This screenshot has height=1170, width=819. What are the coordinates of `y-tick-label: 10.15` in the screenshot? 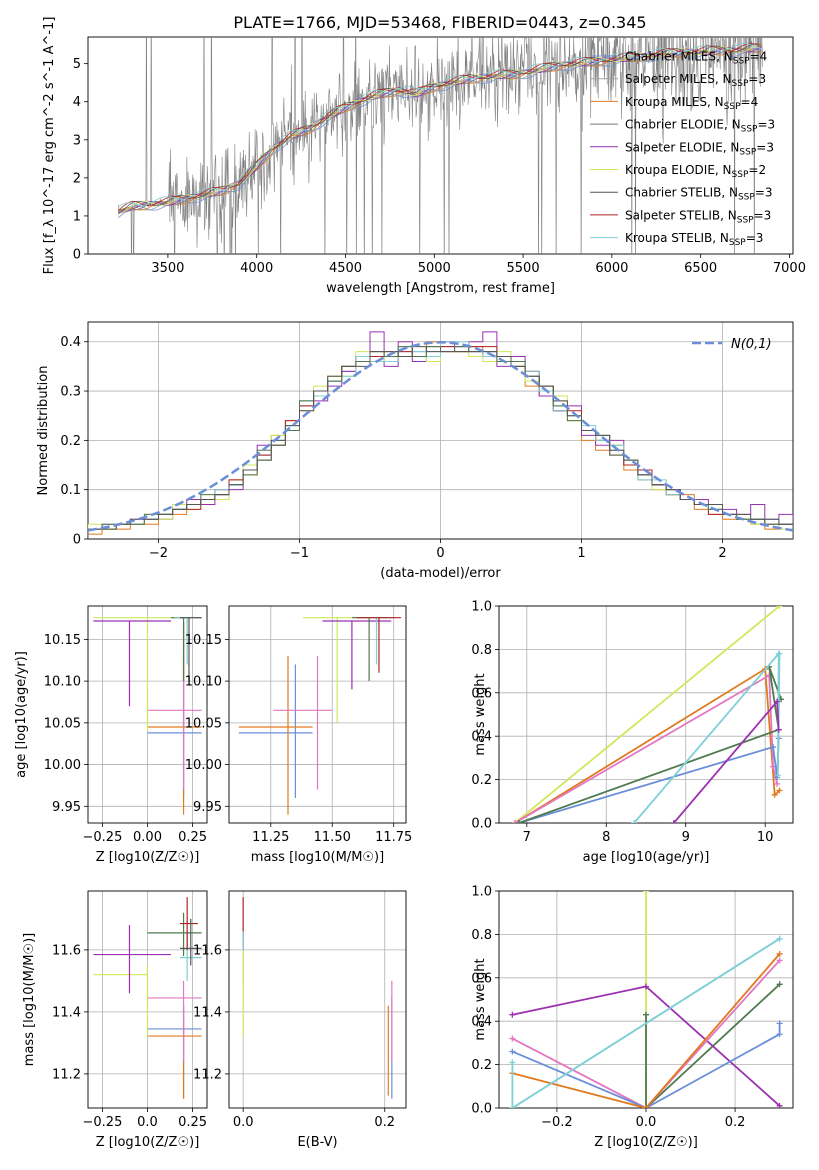 It's located at (62, 640).